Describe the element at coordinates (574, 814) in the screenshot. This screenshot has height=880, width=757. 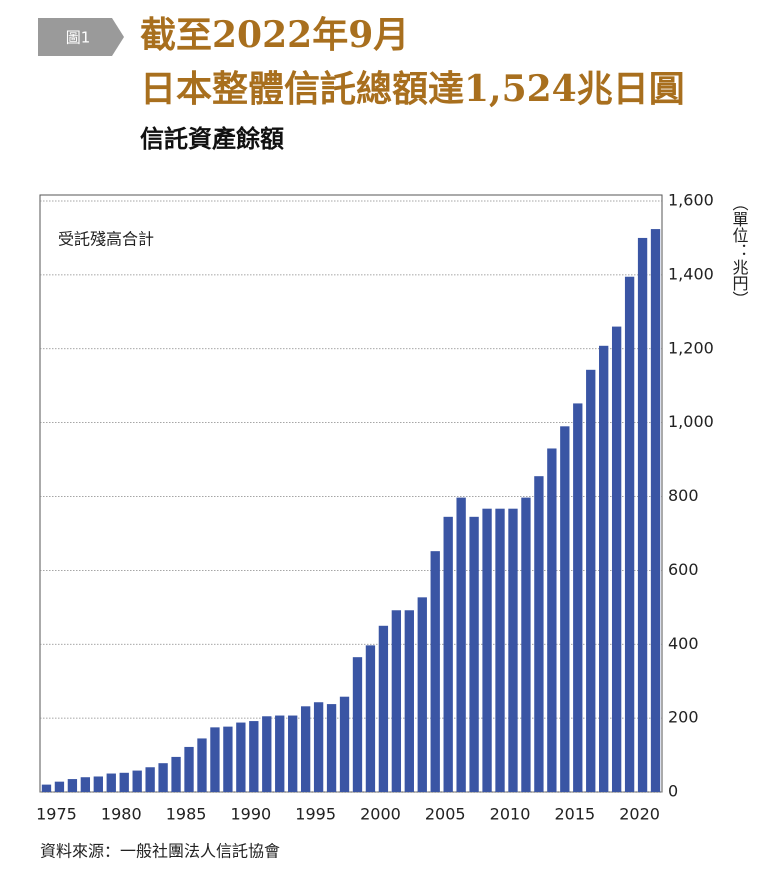
I see `x-tick-label: 2015` at that location.